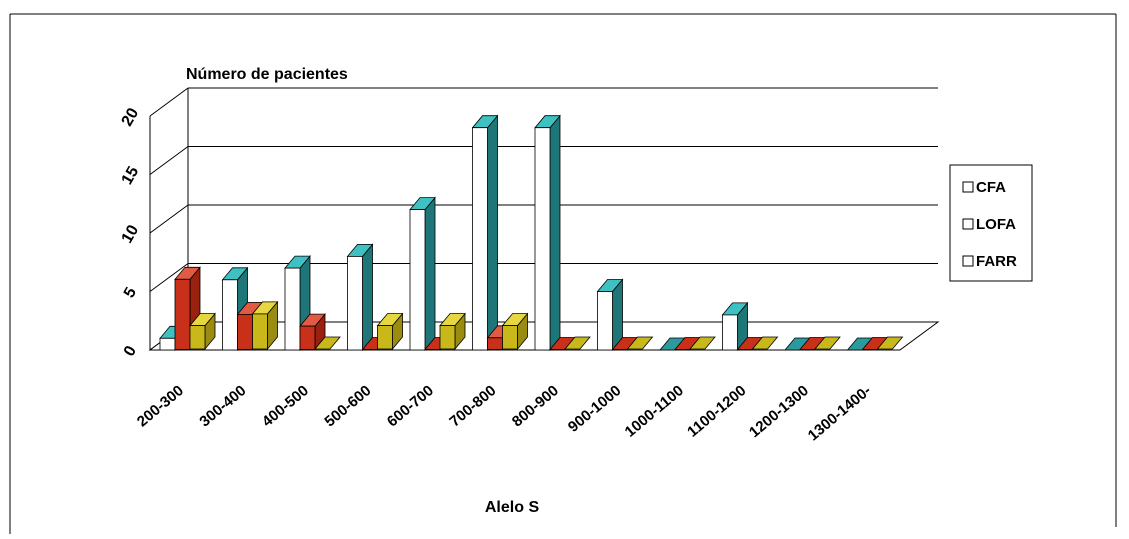 The height and width of the screenshot is (539, 1129). Describe the element at coordinates (131, 117) in the screenshot. I see `y-tick-label: 20` at that location.